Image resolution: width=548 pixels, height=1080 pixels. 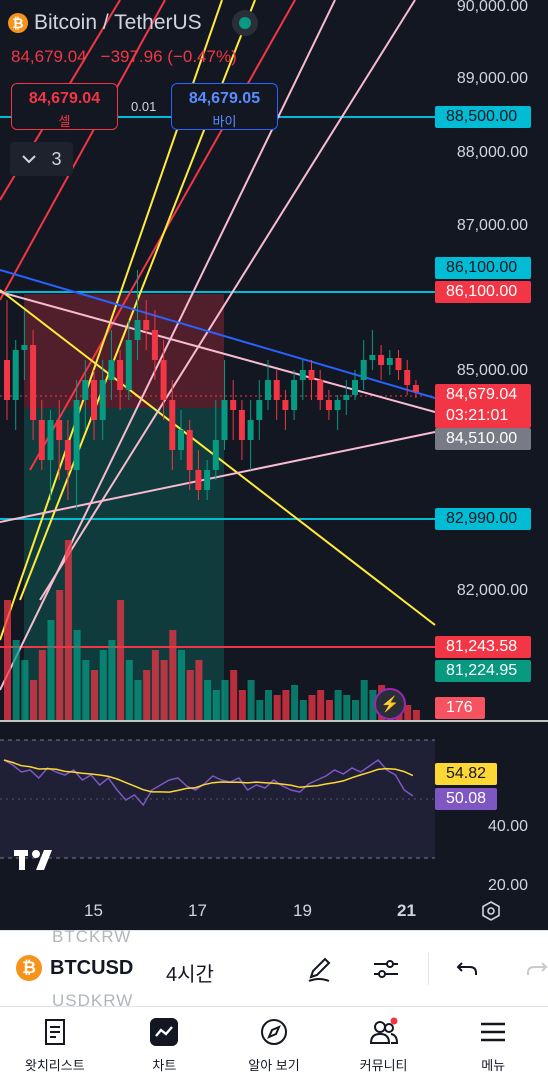 I want to click on watchlist-icon, so click(x=54, y=1032).